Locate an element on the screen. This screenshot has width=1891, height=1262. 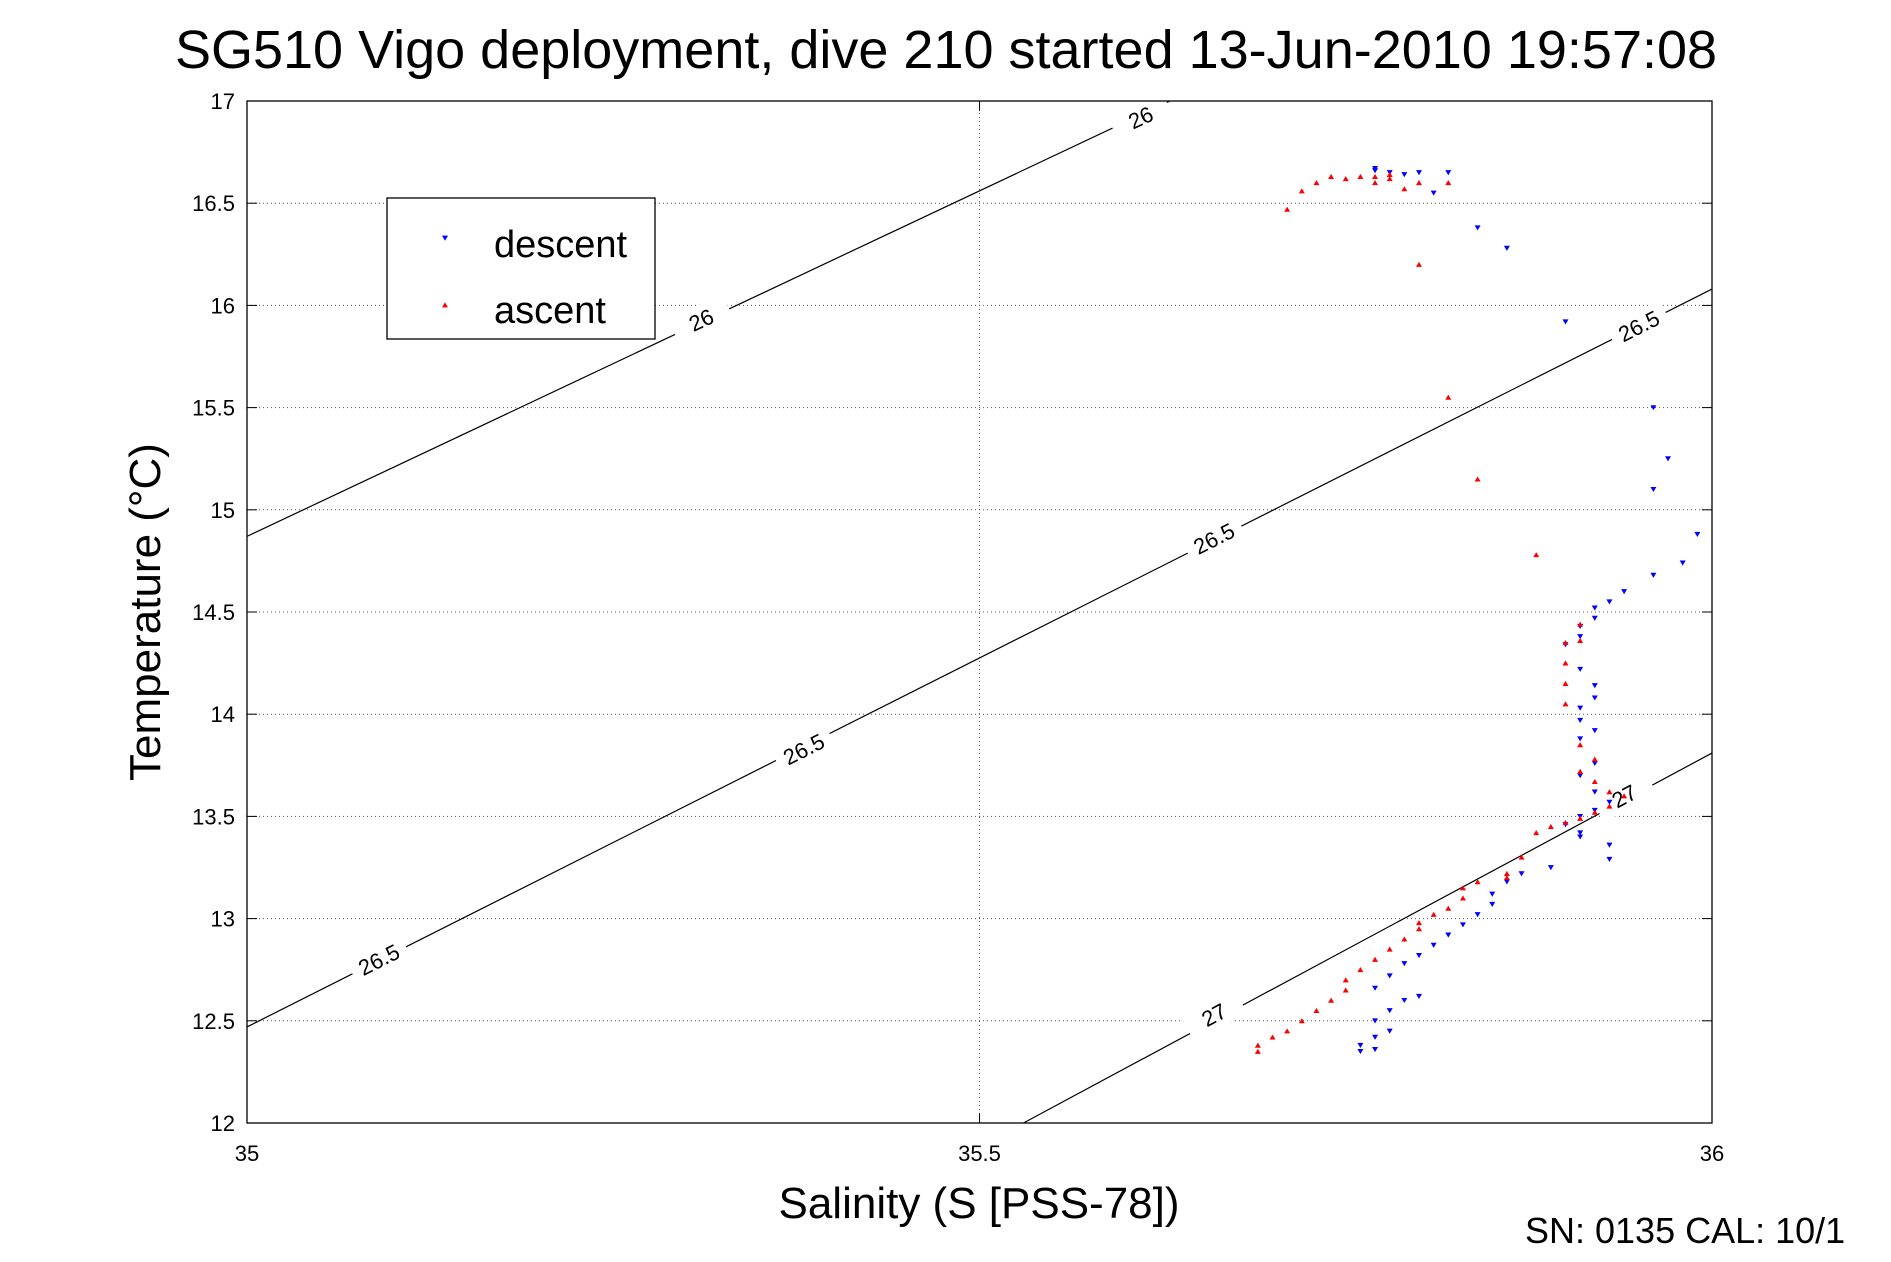
y-tick-label: 15.5 is located at coordinates (213, 408).